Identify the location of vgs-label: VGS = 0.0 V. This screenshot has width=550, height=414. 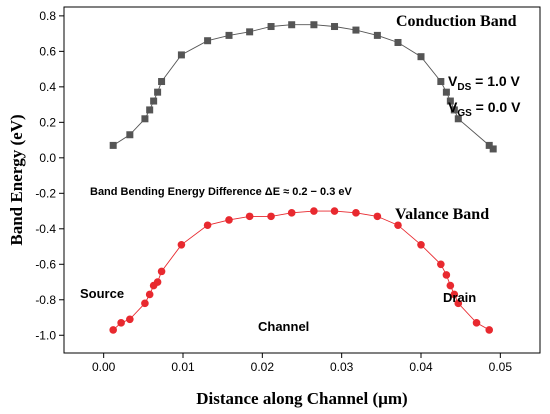
(484, 109).